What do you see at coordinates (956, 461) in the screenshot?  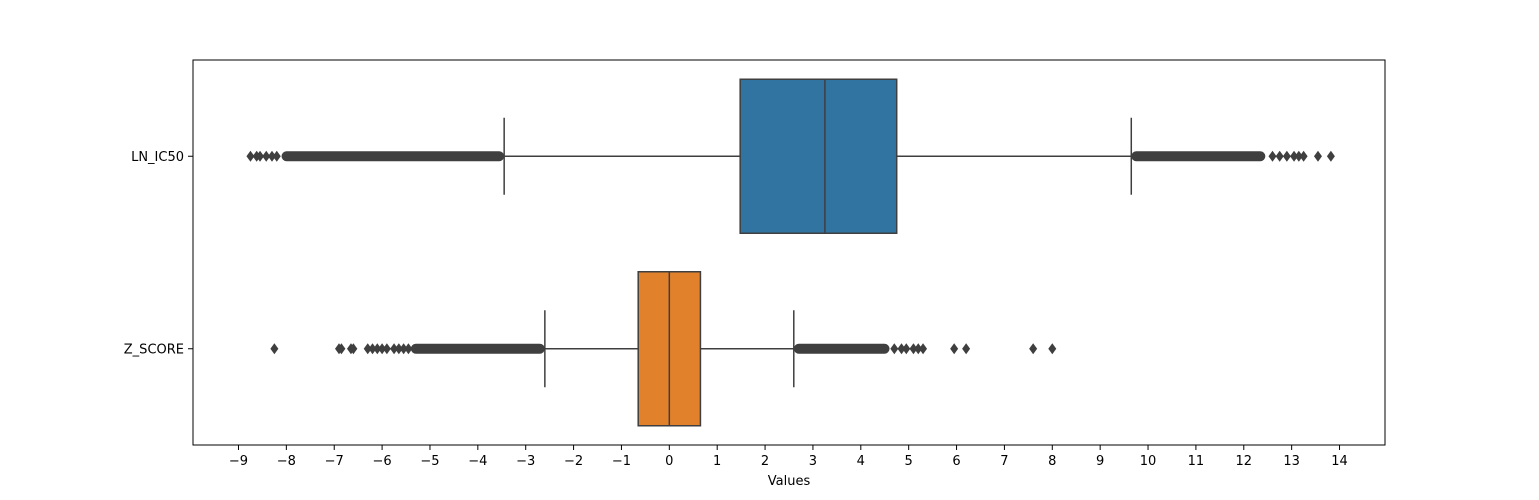 I see `x-tick-label: 6` at bounding box center [956, 461].